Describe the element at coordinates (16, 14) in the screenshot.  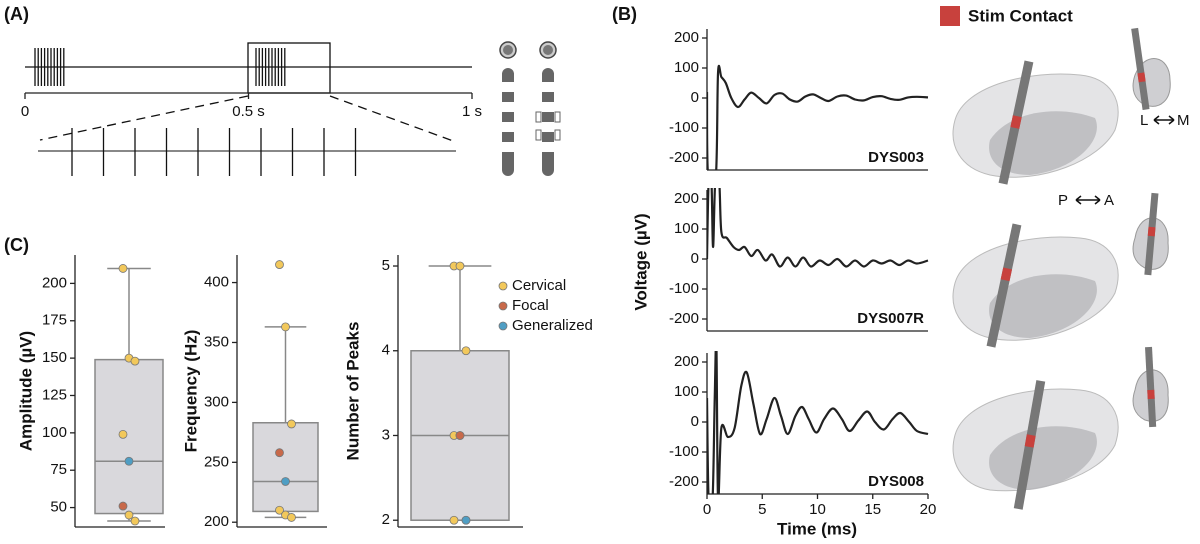
I see `panel-label: (A)` at that location.